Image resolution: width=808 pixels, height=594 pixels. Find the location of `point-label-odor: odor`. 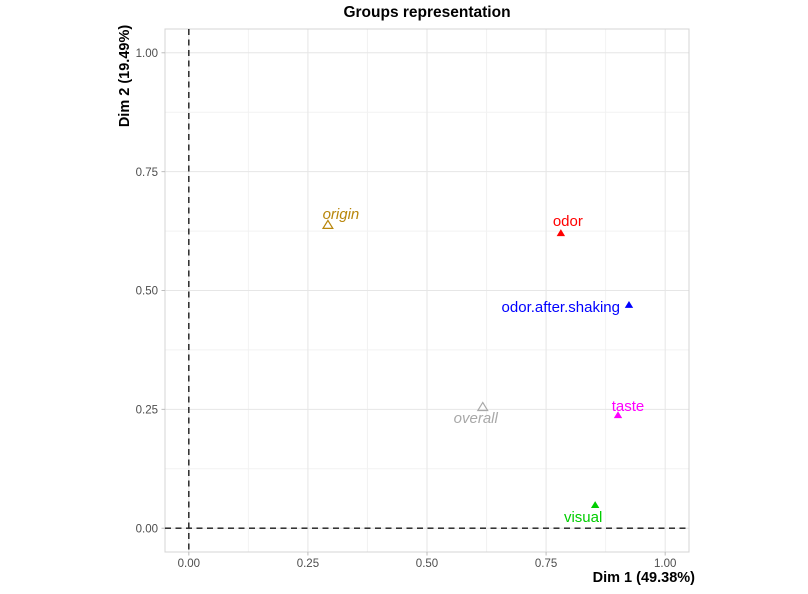

point-label-odor: odor is located at coordinates (568, 221).